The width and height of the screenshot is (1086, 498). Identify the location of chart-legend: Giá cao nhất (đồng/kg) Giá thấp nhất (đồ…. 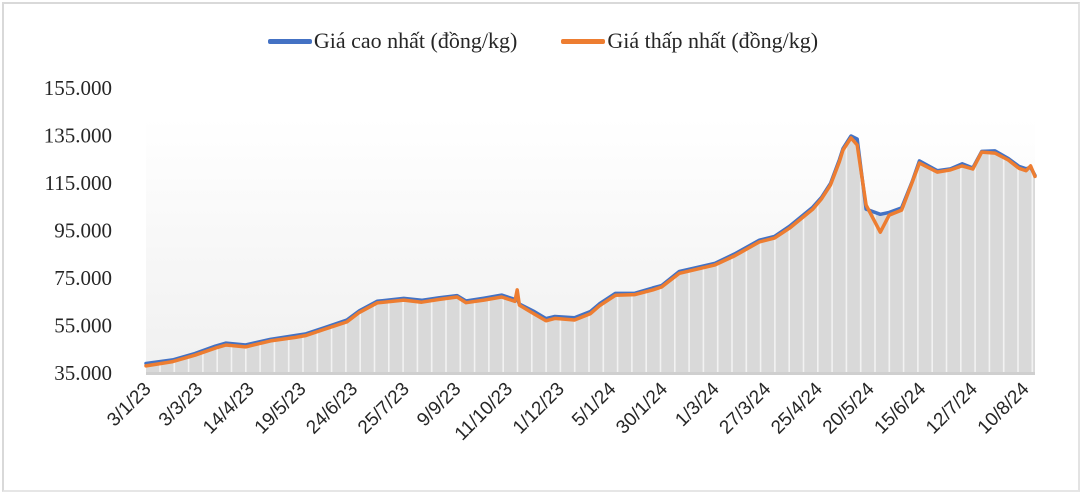
(543, 41).